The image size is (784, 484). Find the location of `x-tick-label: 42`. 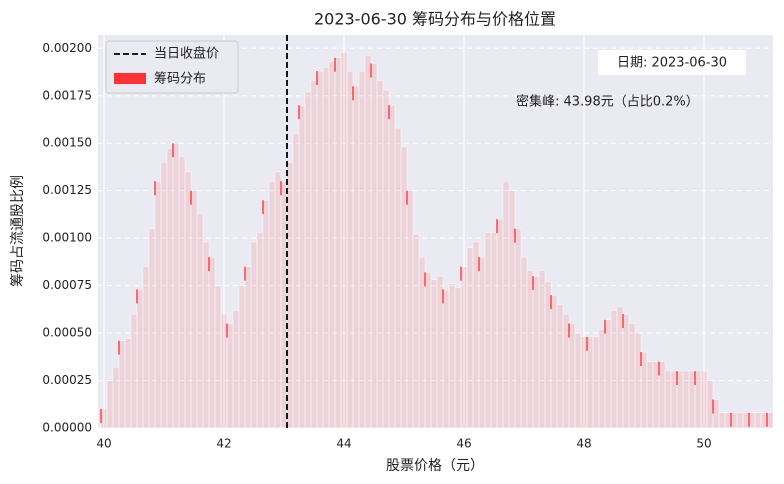

x-tick-label: 42 is located at coordinates (223, 444).